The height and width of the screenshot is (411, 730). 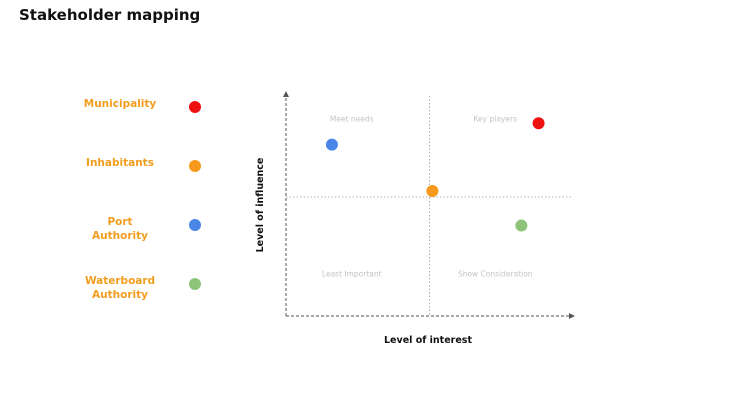 I want to click on legend-text: Inhabitants, so click(x=120, y=163).